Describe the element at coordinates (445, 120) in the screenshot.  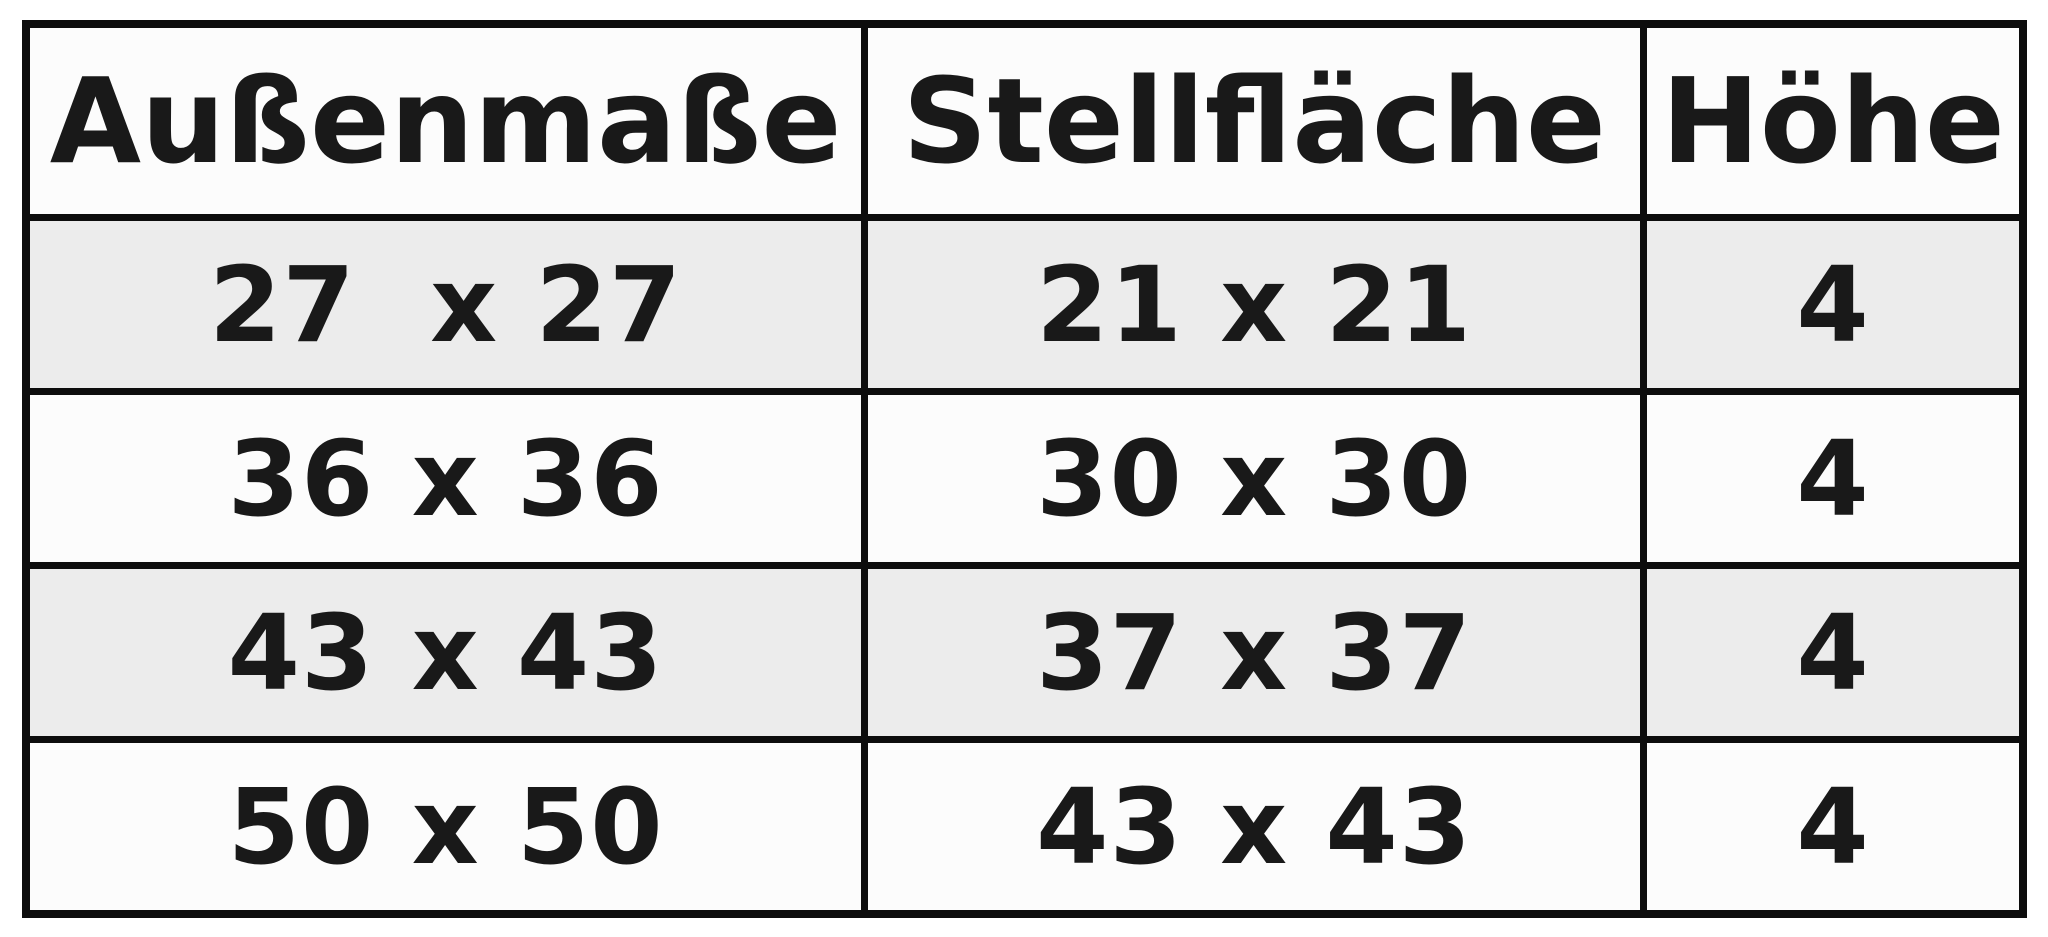
I see `column-header-aussenmasse: Außenmaße` at that location.